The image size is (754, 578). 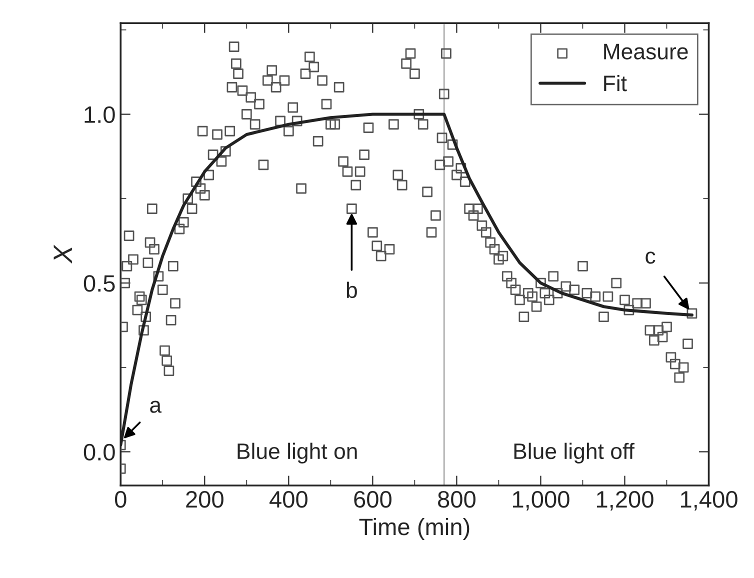 What do you see at coordinates (457, 499) in the screenshot?
I see `x-tick-label: 800` at bounding box center [457, 499].